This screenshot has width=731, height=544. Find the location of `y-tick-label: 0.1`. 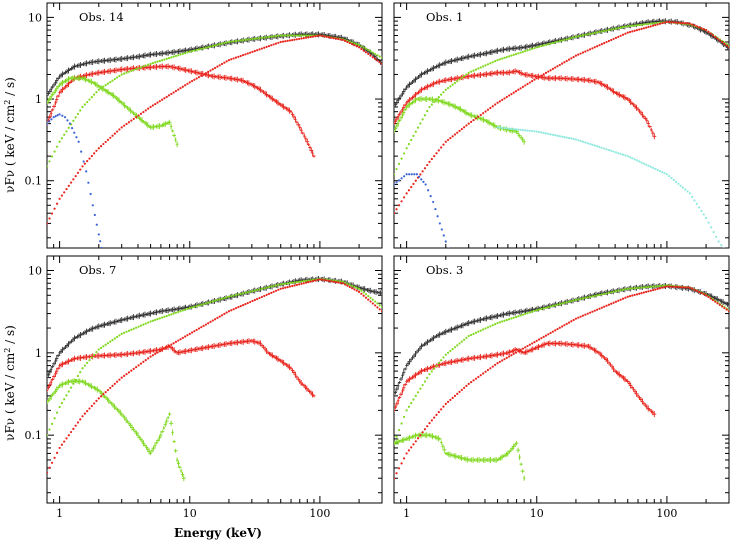

y-tick-label: 0.1 is located at coordinates (34, 435).